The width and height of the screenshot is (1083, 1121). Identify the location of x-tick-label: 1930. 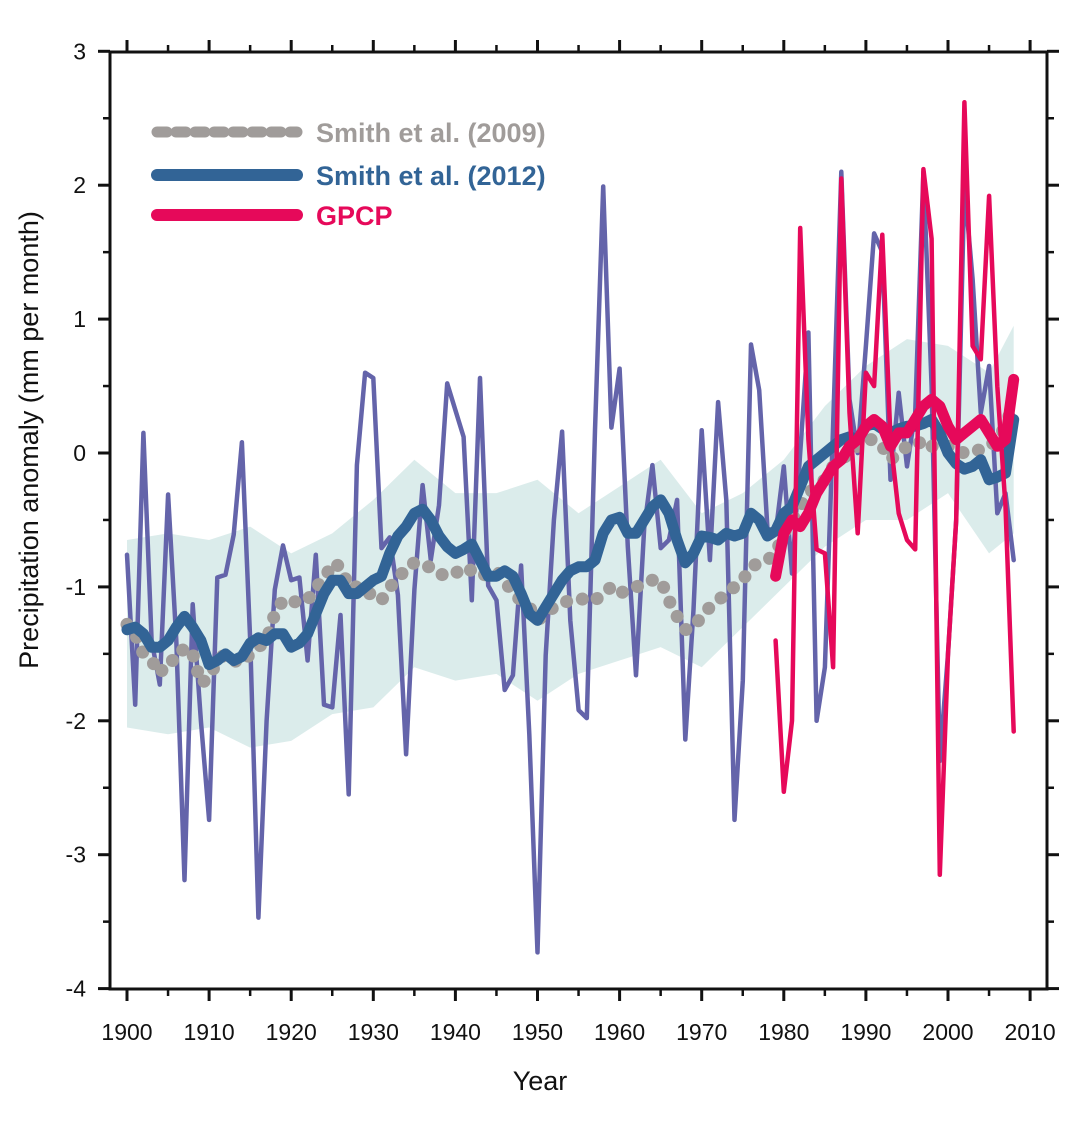
(373, 1032).